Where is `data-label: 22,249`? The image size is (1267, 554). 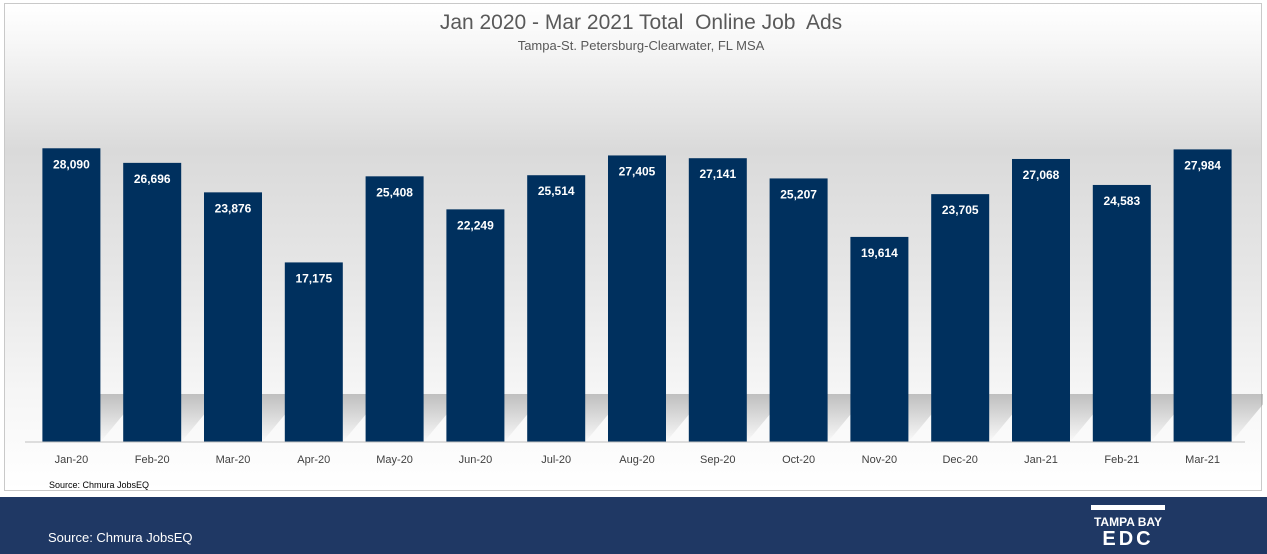 data-label: 22,249 is located at coordinates (475, 225).